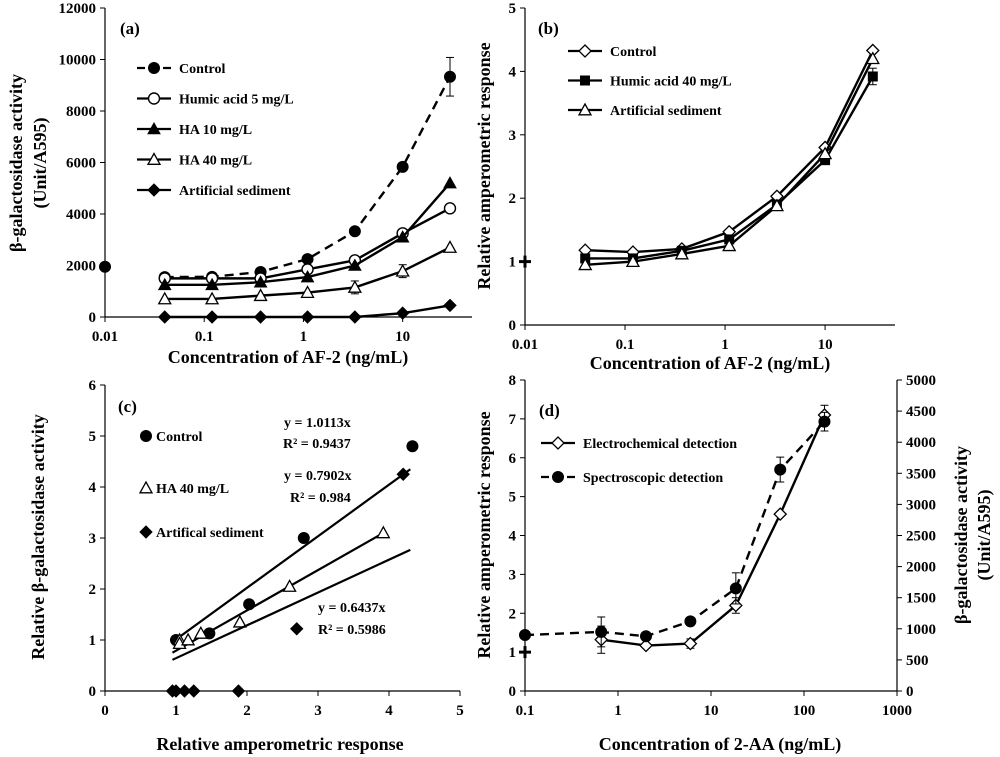 The width and height of the screenshot is (1000, 757). Describe the element at coordinates (513, 459) in the screenshot. I see `y-tick-label: 6` at that location.